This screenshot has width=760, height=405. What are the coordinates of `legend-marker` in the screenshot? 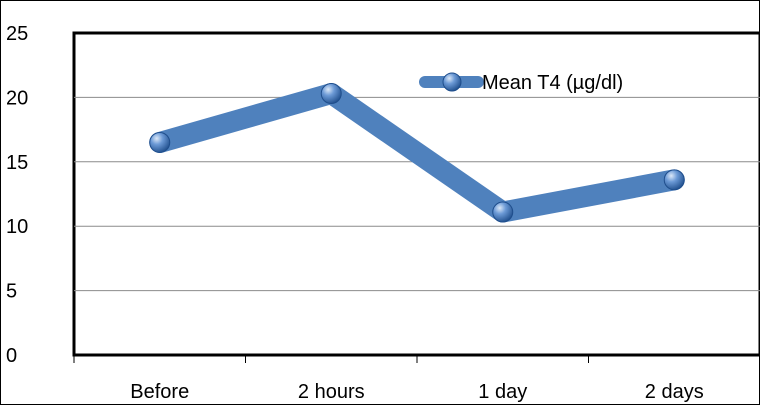 It's located at (452, 82).